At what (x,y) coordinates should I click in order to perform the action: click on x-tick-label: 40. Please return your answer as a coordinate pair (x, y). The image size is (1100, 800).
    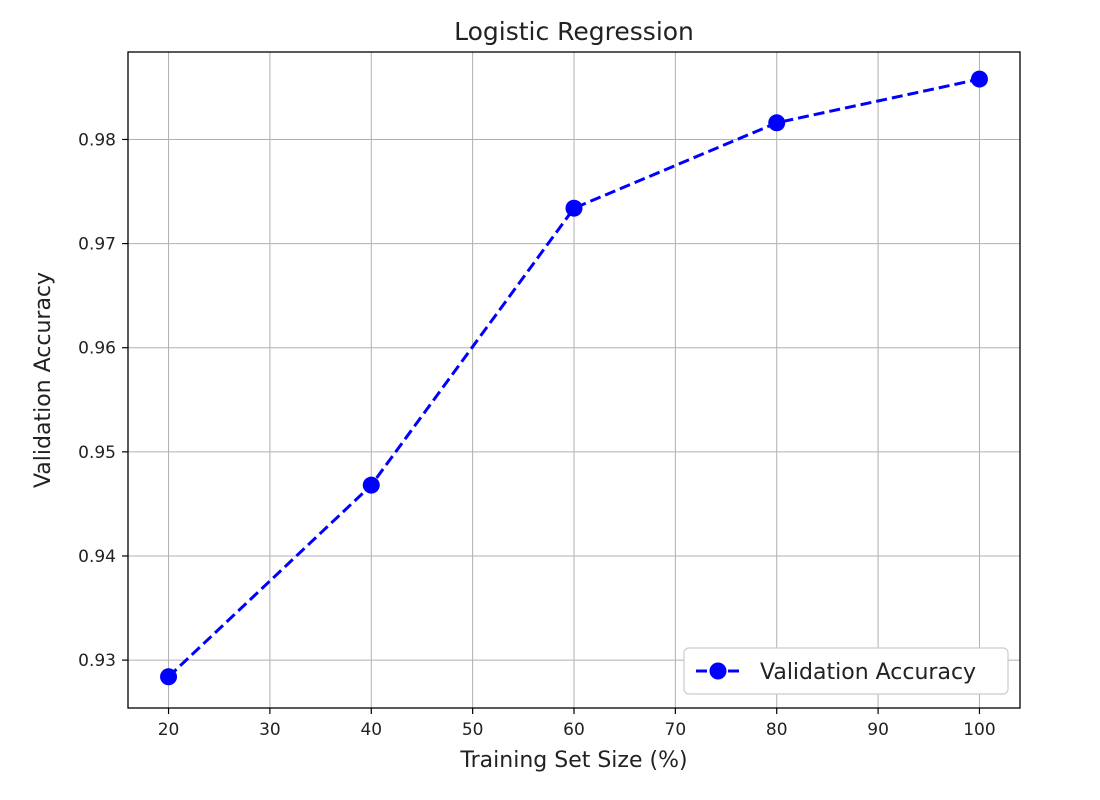
    Looking at the image, I should click on (371, 730).